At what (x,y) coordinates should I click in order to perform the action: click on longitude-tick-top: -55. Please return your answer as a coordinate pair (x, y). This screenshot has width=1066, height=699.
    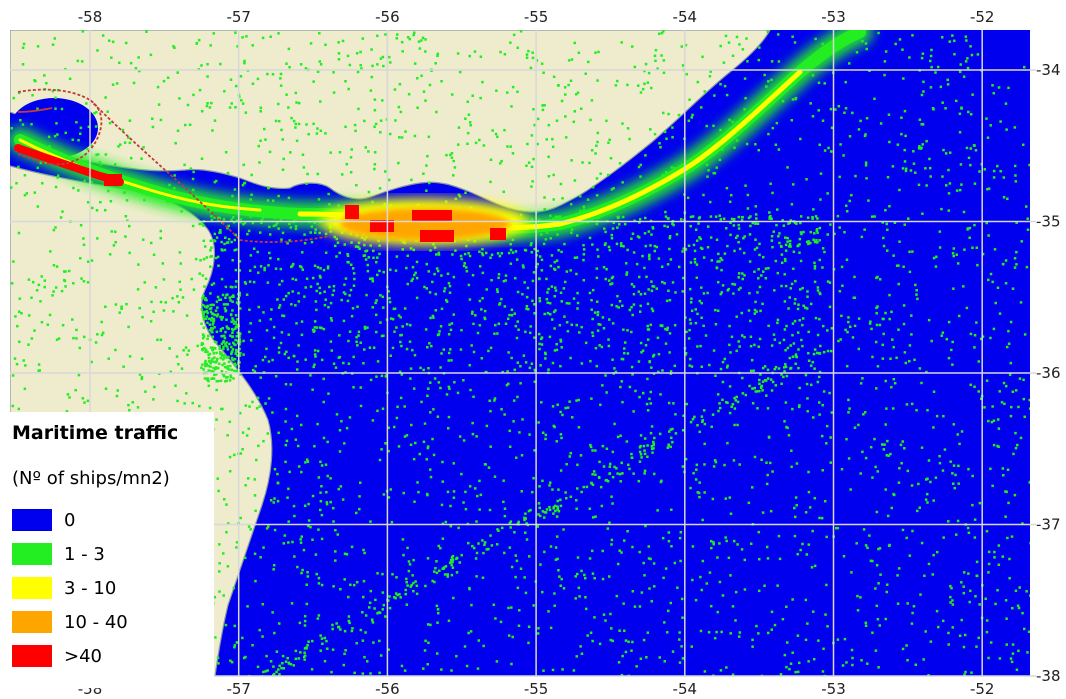
    Looking at the image, I should click on (536, 17).